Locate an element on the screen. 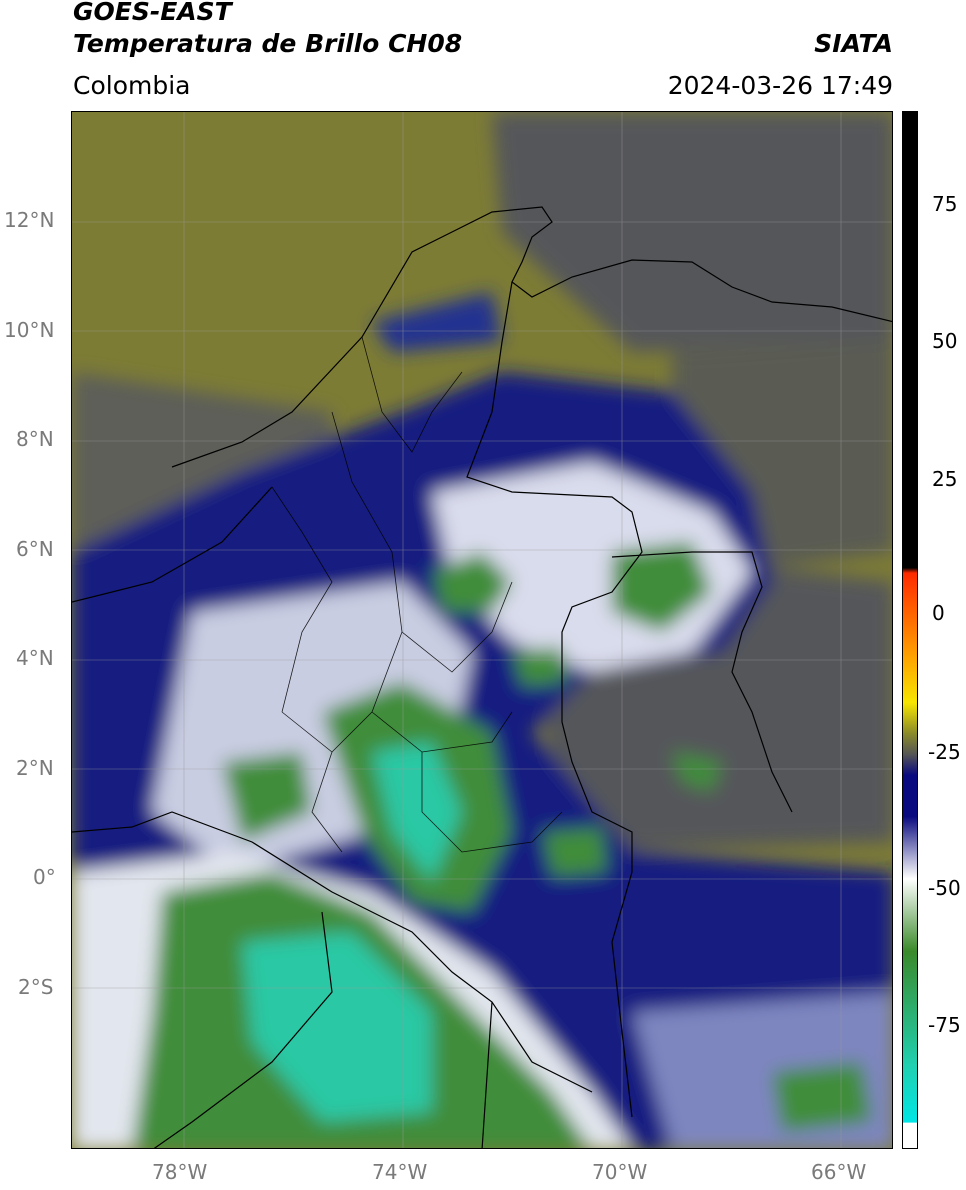 This screenshot has height=1190, width=966. product-title: Temperatura de Brillo CH08 is located at coordinates (268, 43).